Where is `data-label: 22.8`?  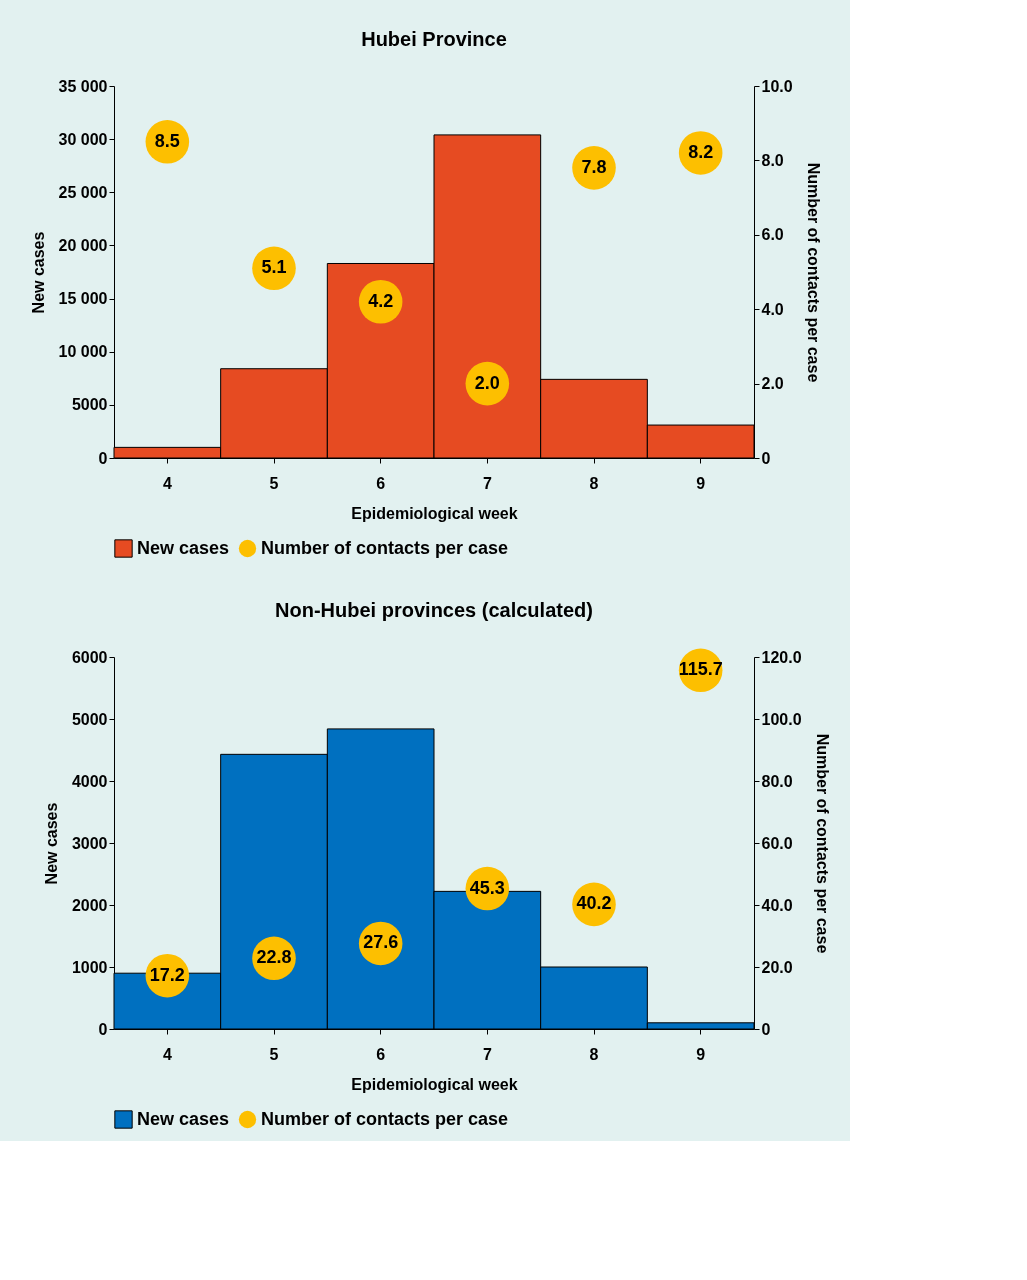
data-label: 22.8 is located at coordinates (274, 957).